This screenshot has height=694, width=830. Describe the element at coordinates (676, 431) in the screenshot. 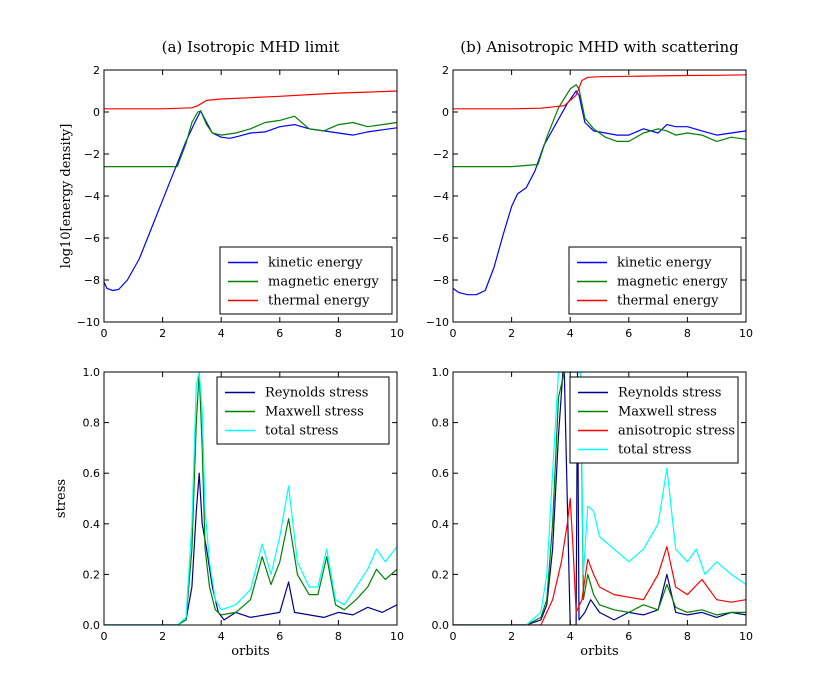

I see `legend-label-anisotropic-stress: anisotropic stress` at that location.